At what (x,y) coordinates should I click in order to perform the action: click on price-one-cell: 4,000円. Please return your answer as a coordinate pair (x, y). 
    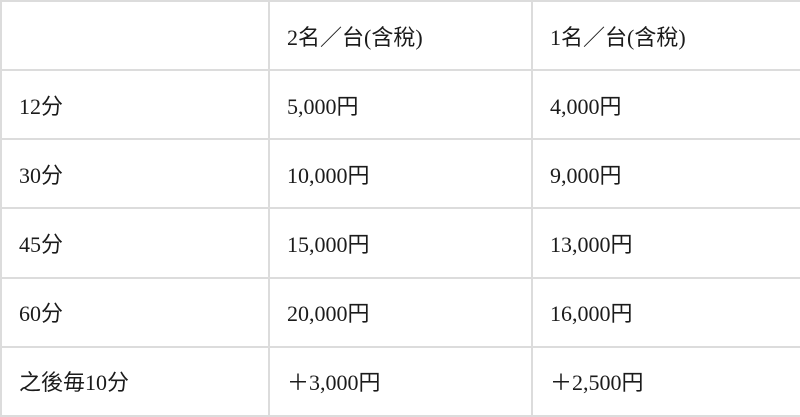
    Looking at the image, I should click on (665, 104).